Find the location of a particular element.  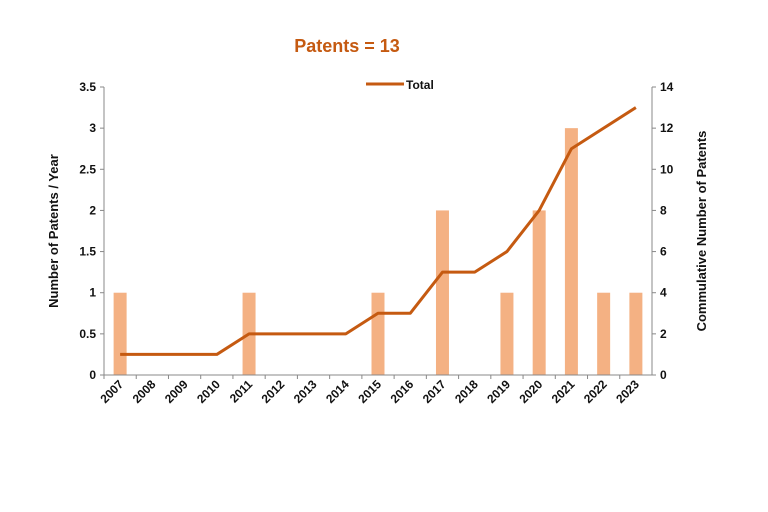

bar-2021 is located at coordinates (571, 251).